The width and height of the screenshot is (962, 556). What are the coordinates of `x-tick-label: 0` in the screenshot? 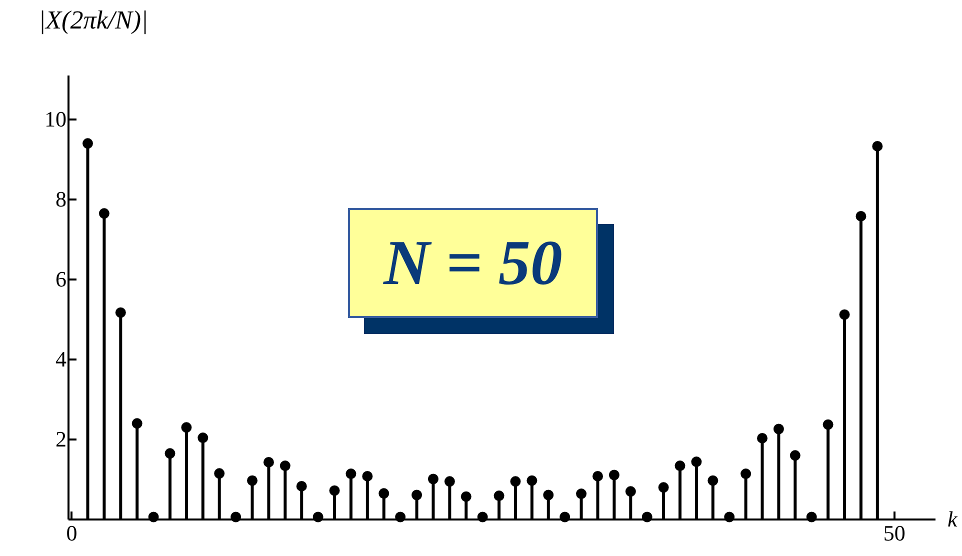 It's located at (72, 533).